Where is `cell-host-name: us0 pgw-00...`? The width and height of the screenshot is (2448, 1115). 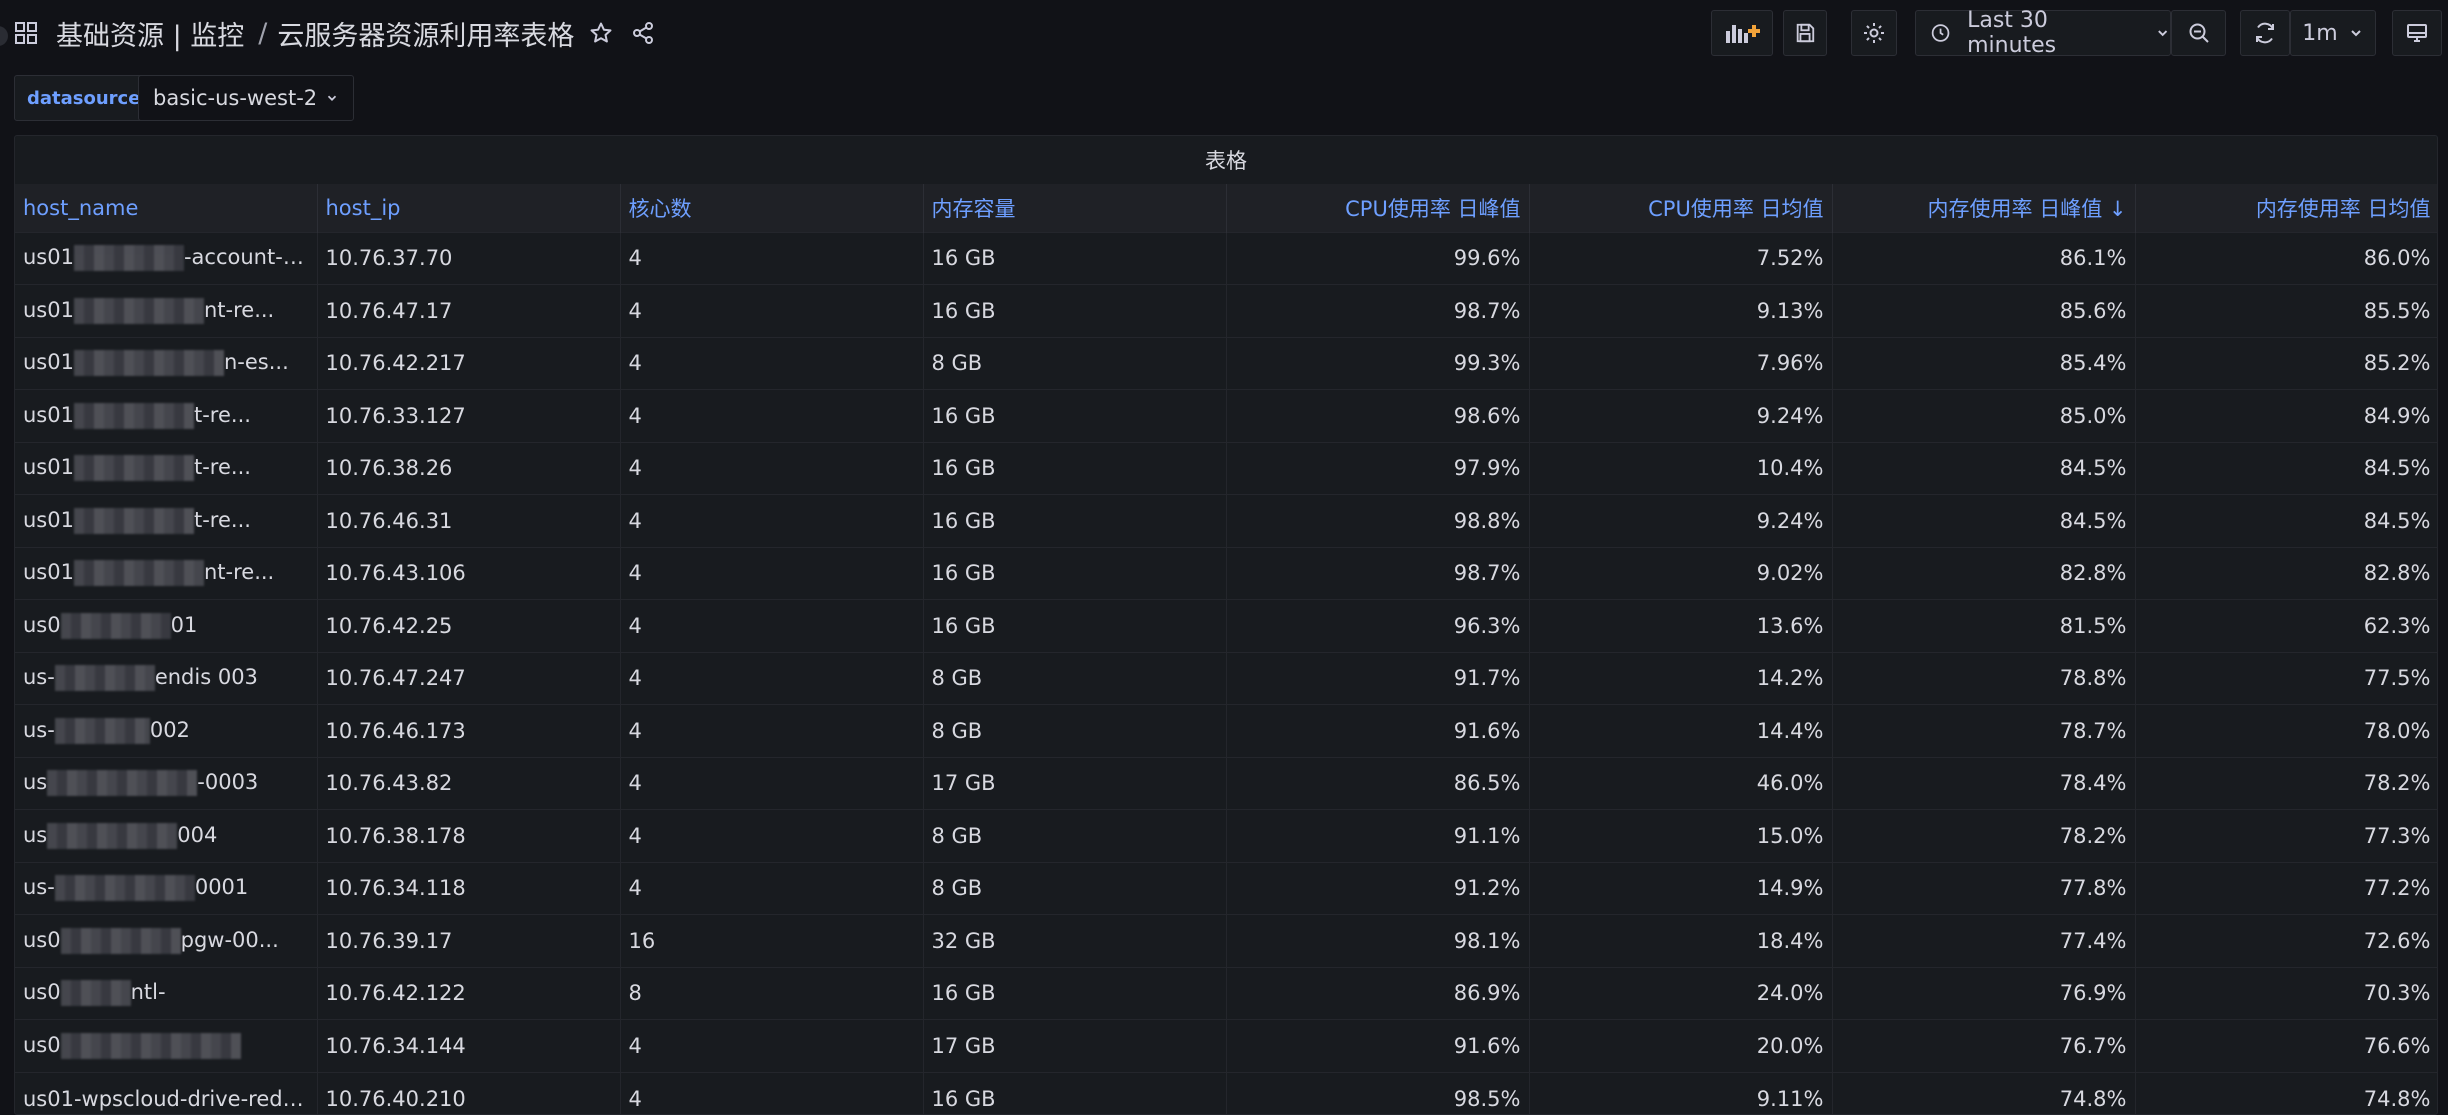
cell-host-name: us0 pgw-00... is located at coordinates (166, 940).